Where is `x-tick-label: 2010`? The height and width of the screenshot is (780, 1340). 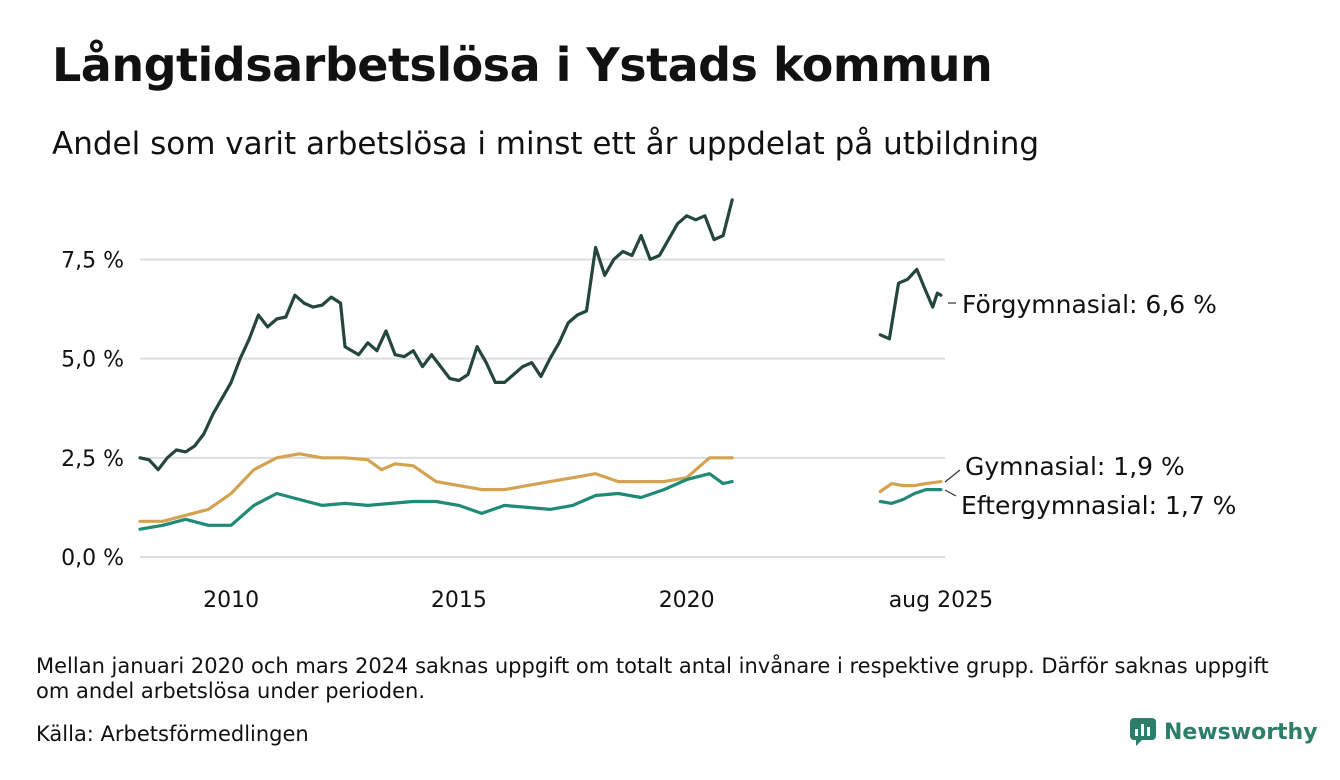 x-tick-label: 2010 is located at coordinates (231, 600).